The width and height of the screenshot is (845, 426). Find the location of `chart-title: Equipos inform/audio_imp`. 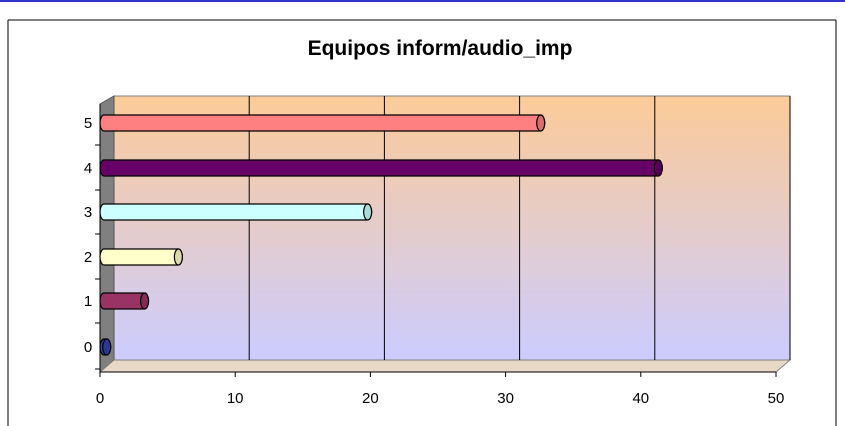

chart-title: Equipos inform/audio_imp is located at coordinates (440, 48).